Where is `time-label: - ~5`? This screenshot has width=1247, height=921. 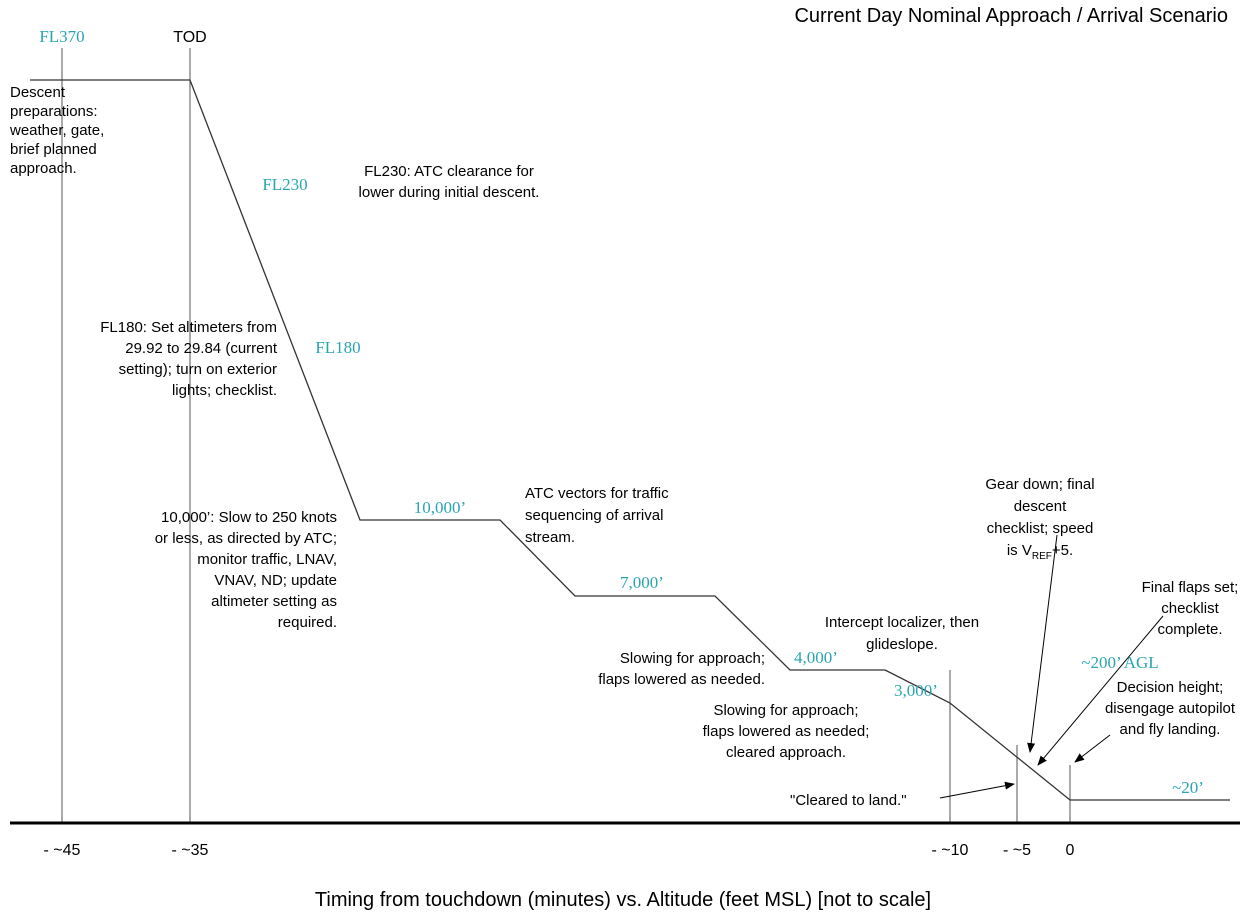
time-label: - ~5 is located at coordinates (1017, 850).